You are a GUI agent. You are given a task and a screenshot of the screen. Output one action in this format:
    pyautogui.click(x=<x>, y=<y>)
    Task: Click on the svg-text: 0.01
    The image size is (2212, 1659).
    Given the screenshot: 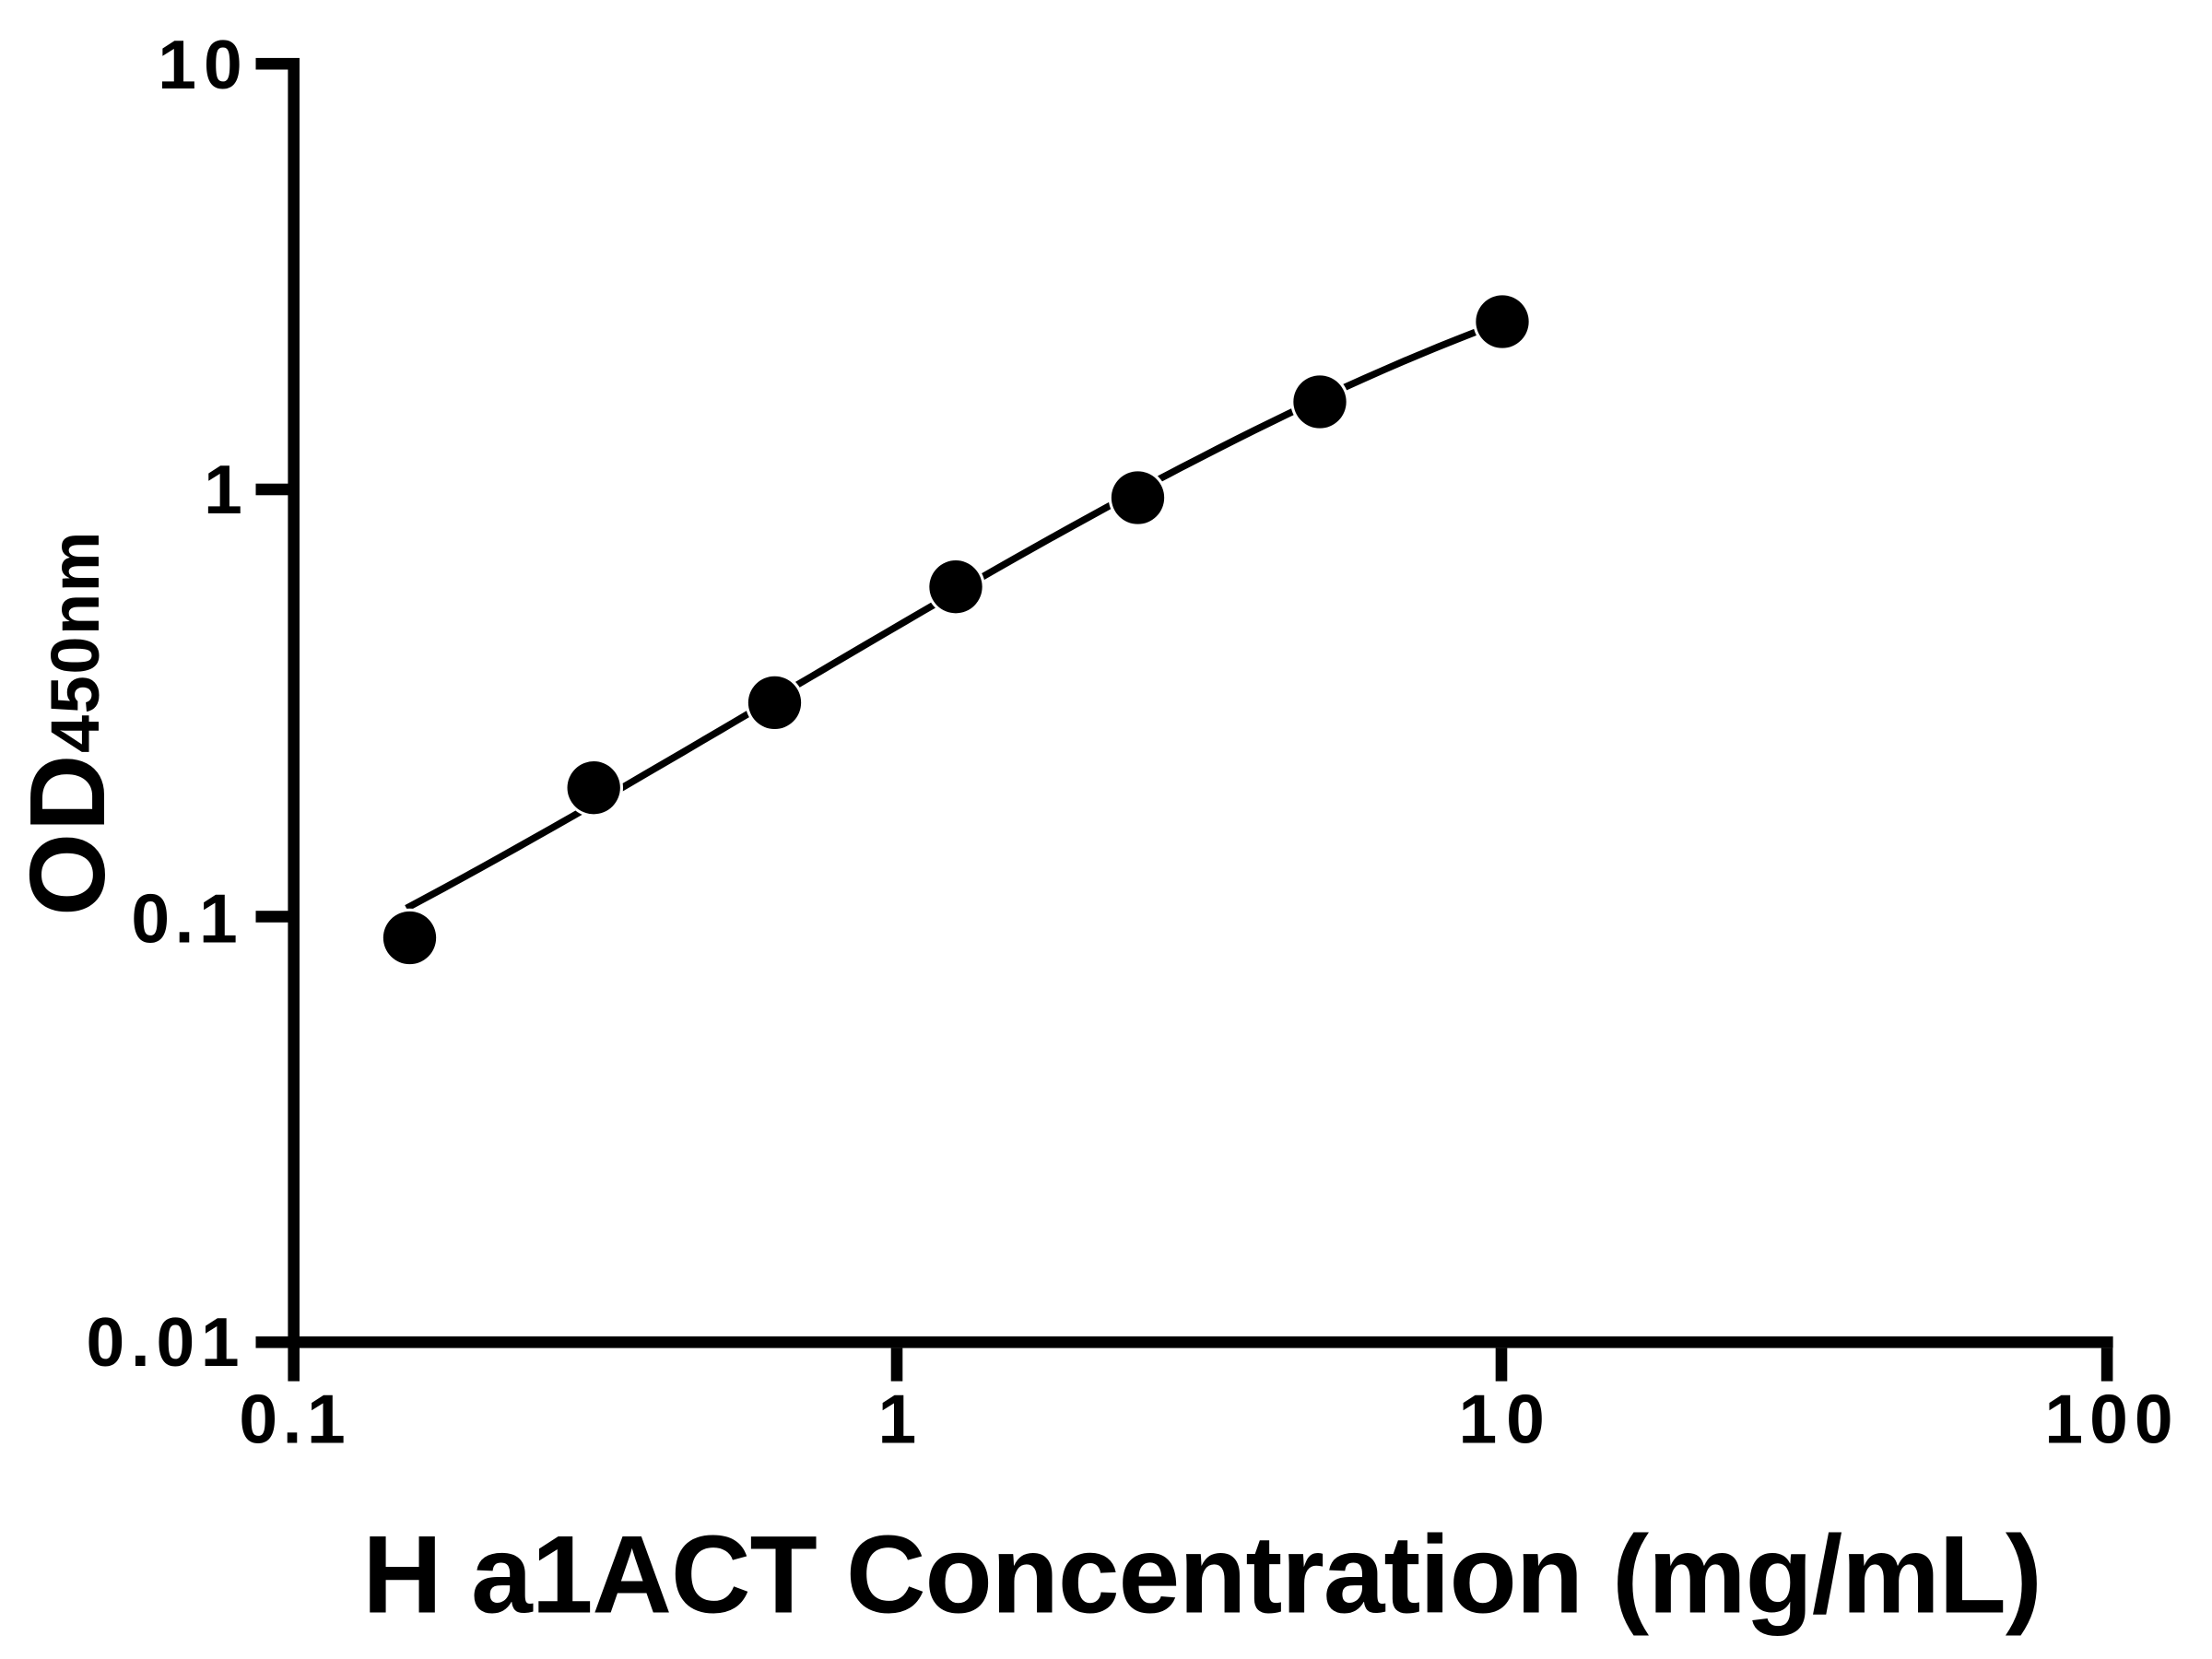 What is the action you would take?
    pyautogui.click(x=166, y=1342)
    